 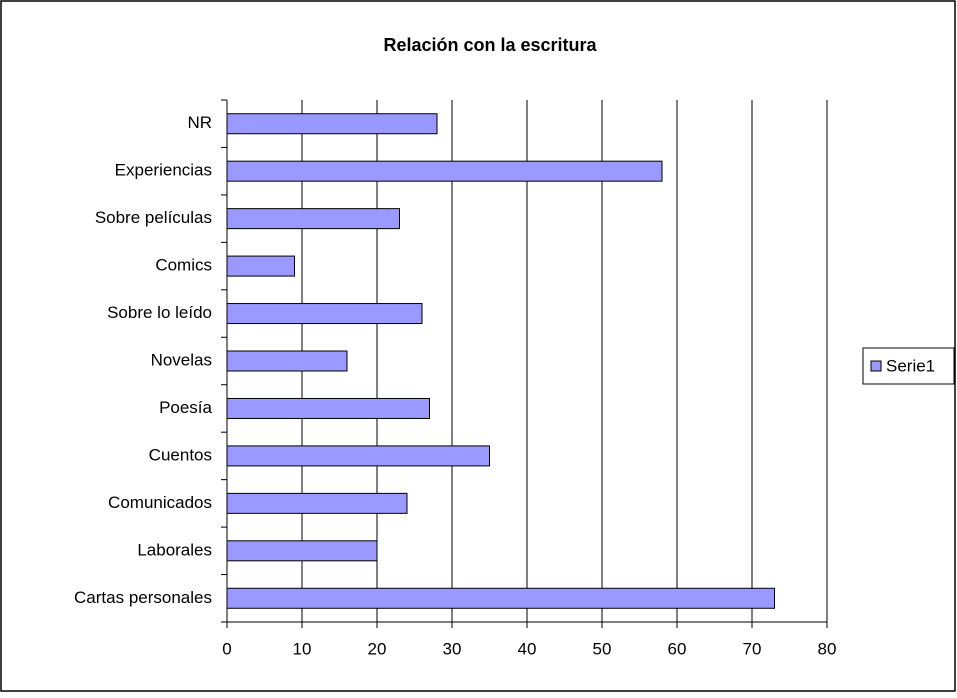 What do you see at coordinates (143, 597) in the screenshot?
I see `y-tick-label: Cartas personales` at bounding box center [143, 597].